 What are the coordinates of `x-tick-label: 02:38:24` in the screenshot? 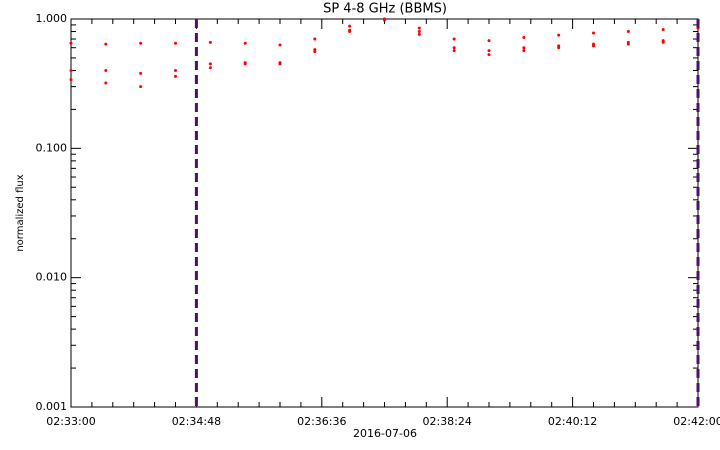 It's located at (446, 421).